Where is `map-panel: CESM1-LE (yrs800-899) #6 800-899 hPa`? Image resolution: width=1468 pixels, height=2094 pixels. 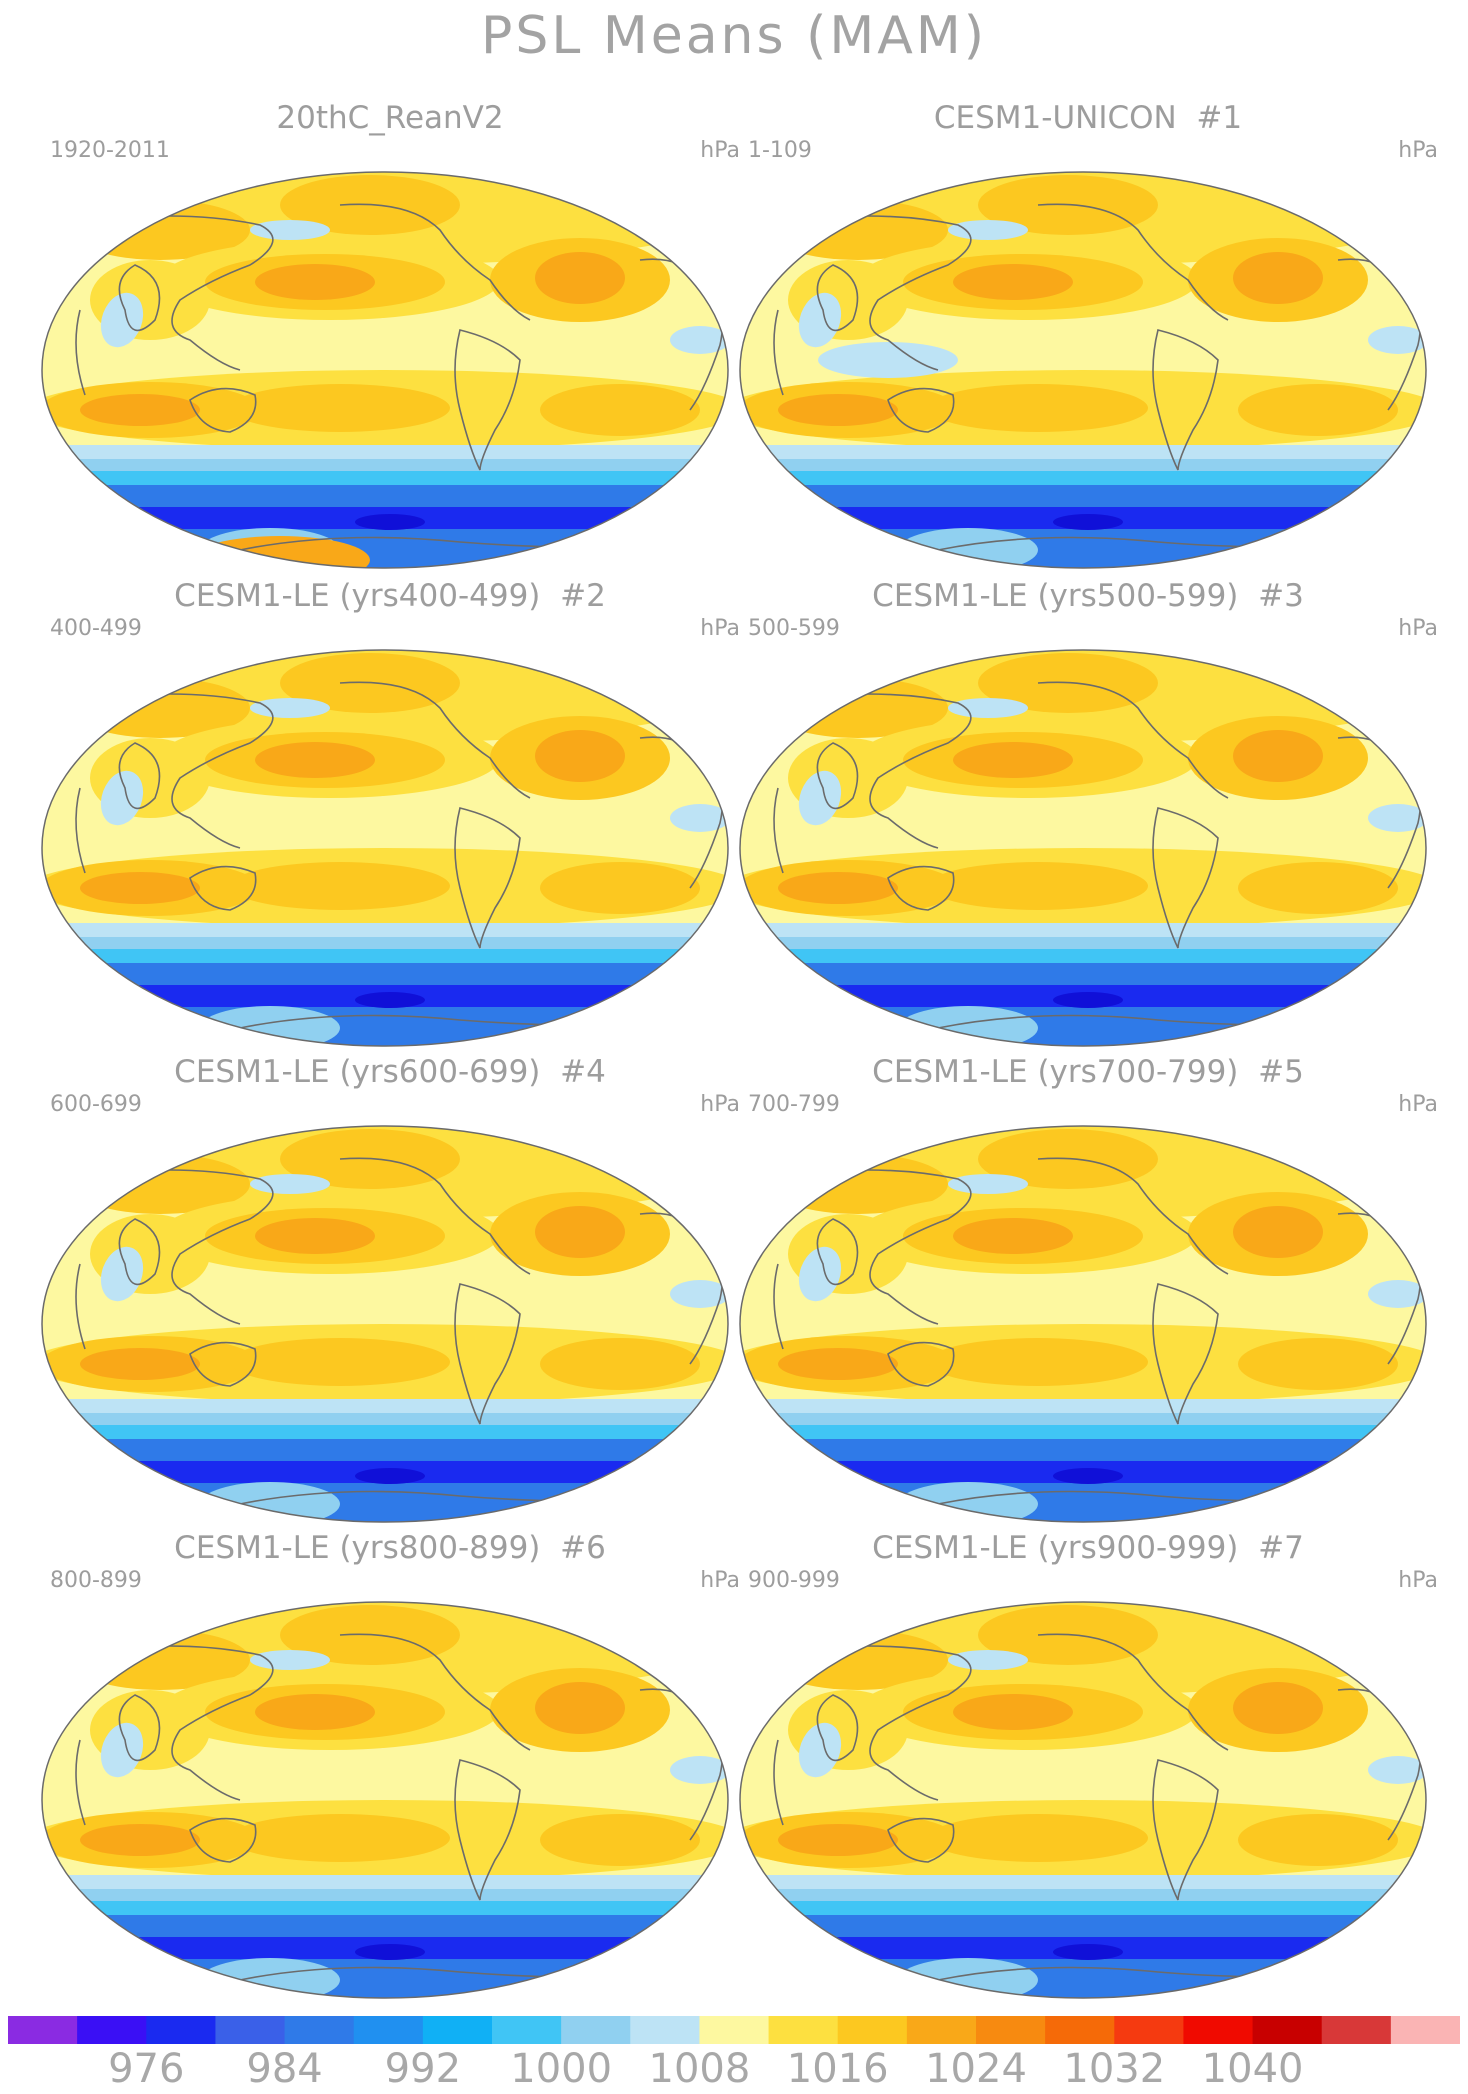 map-panel: CESM1-LE (yrs800-899) #6 800-899 hPa is located at coordinates (390, 1765).